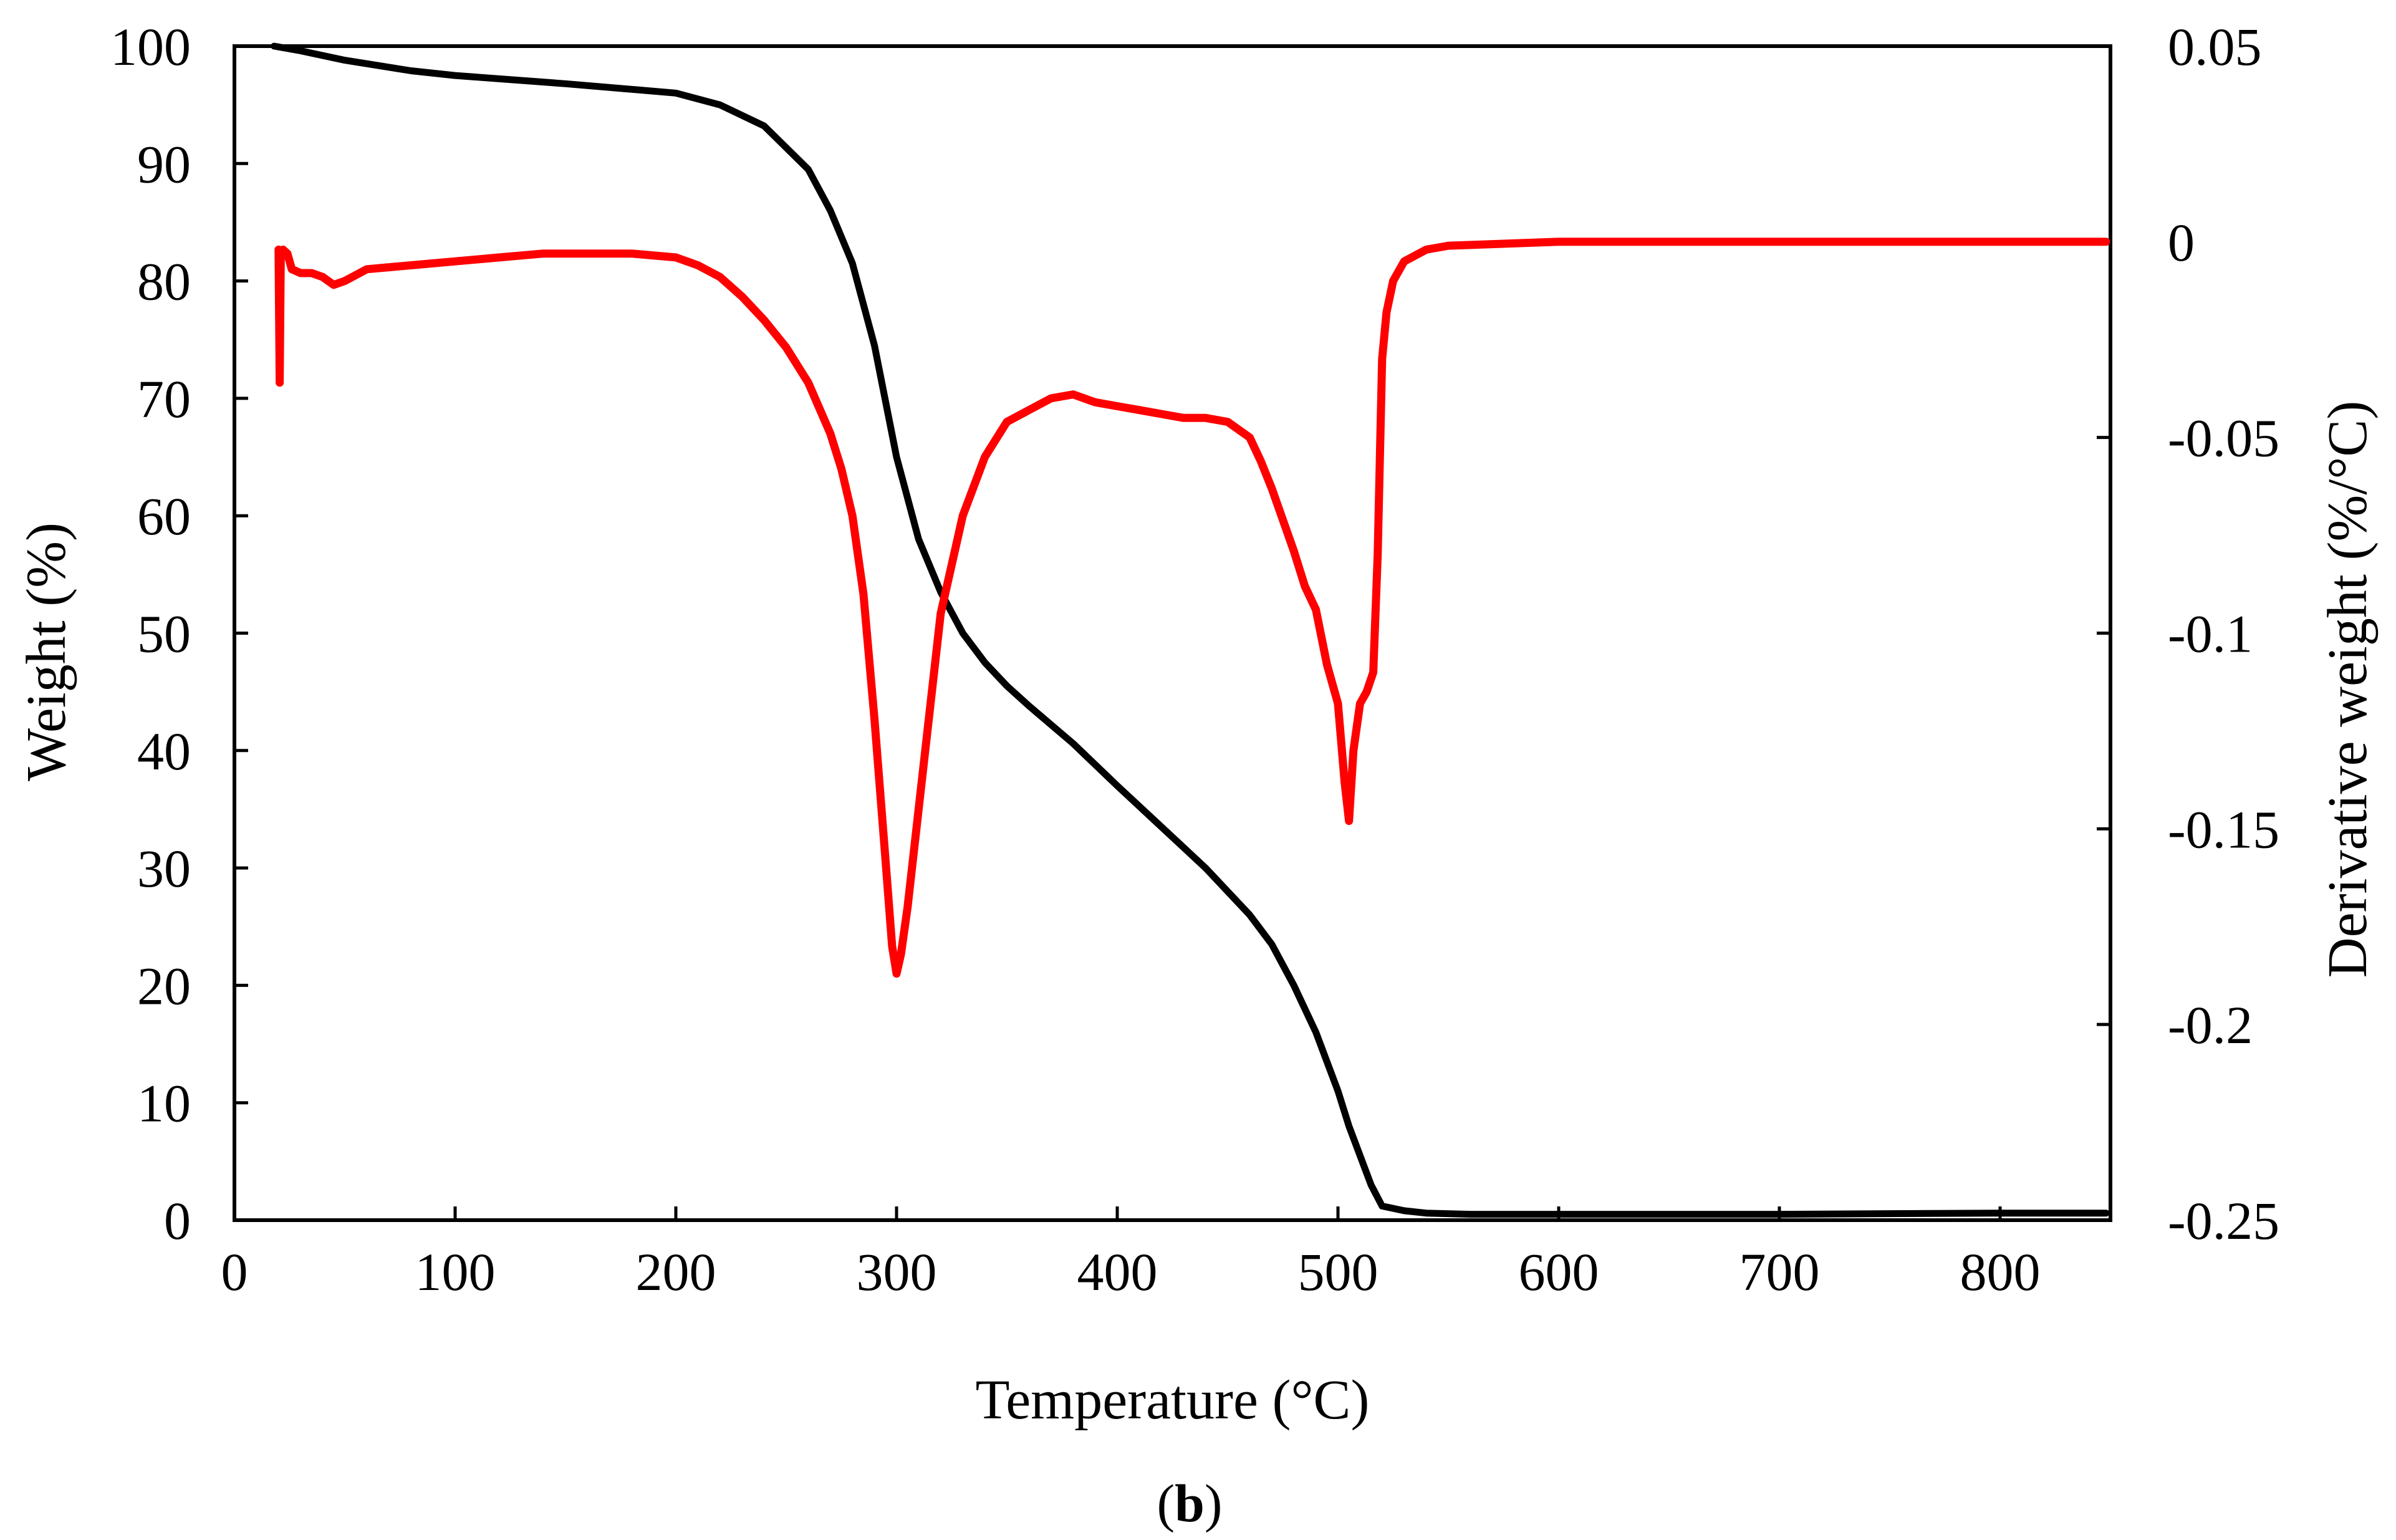 This screenshot has height=1540, width=2396. I want to click on x-axis-ticks: 0 100 200 300 400 500 600 700 800, so click(1131, 1254).